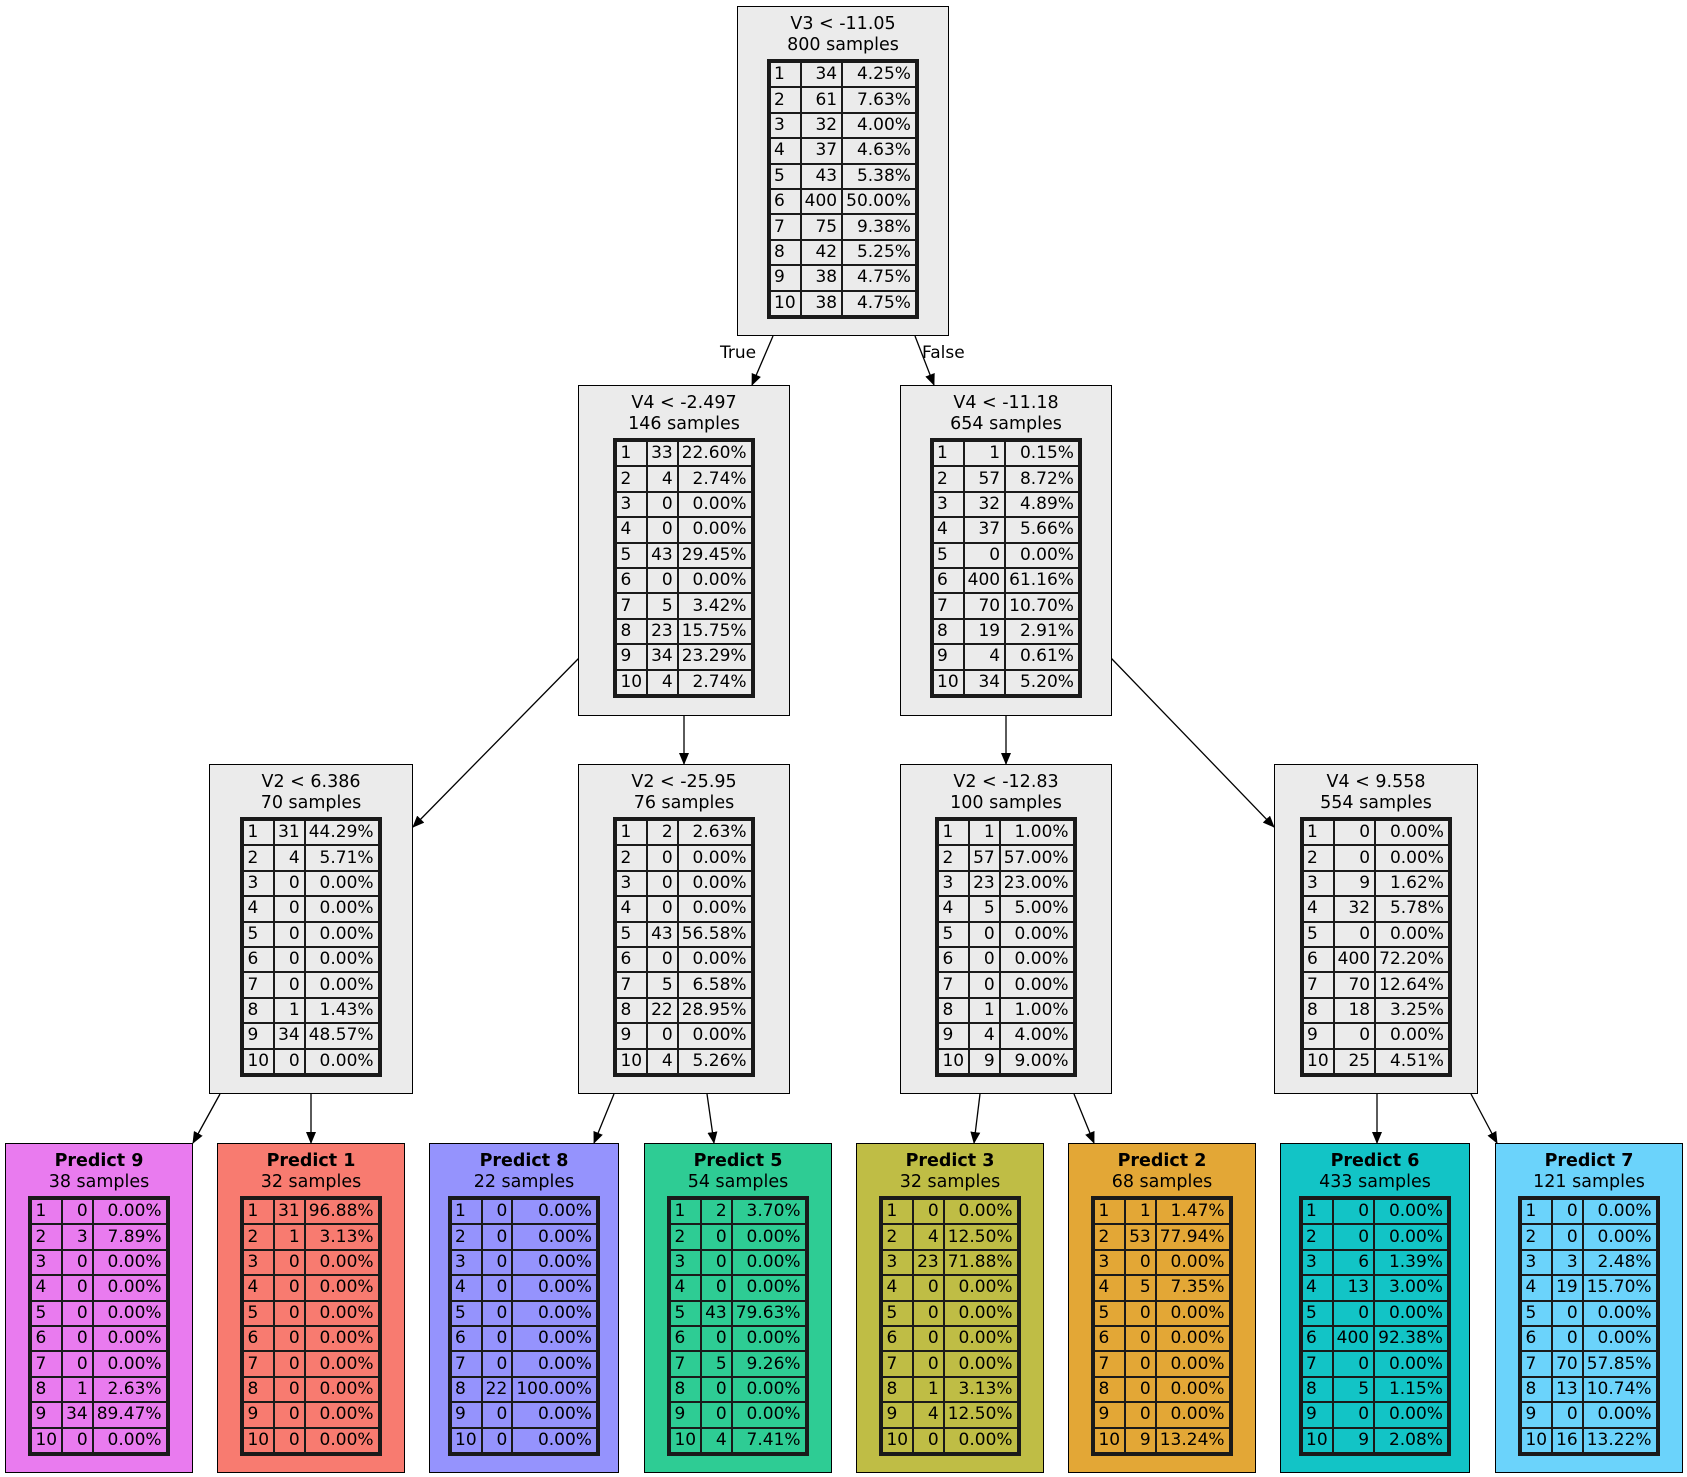 The image size is (1687, 1477). What do you see at coordinates (662, 657) in the screenshot?
I see `class-count: 34` at bounding box center [662, 657].